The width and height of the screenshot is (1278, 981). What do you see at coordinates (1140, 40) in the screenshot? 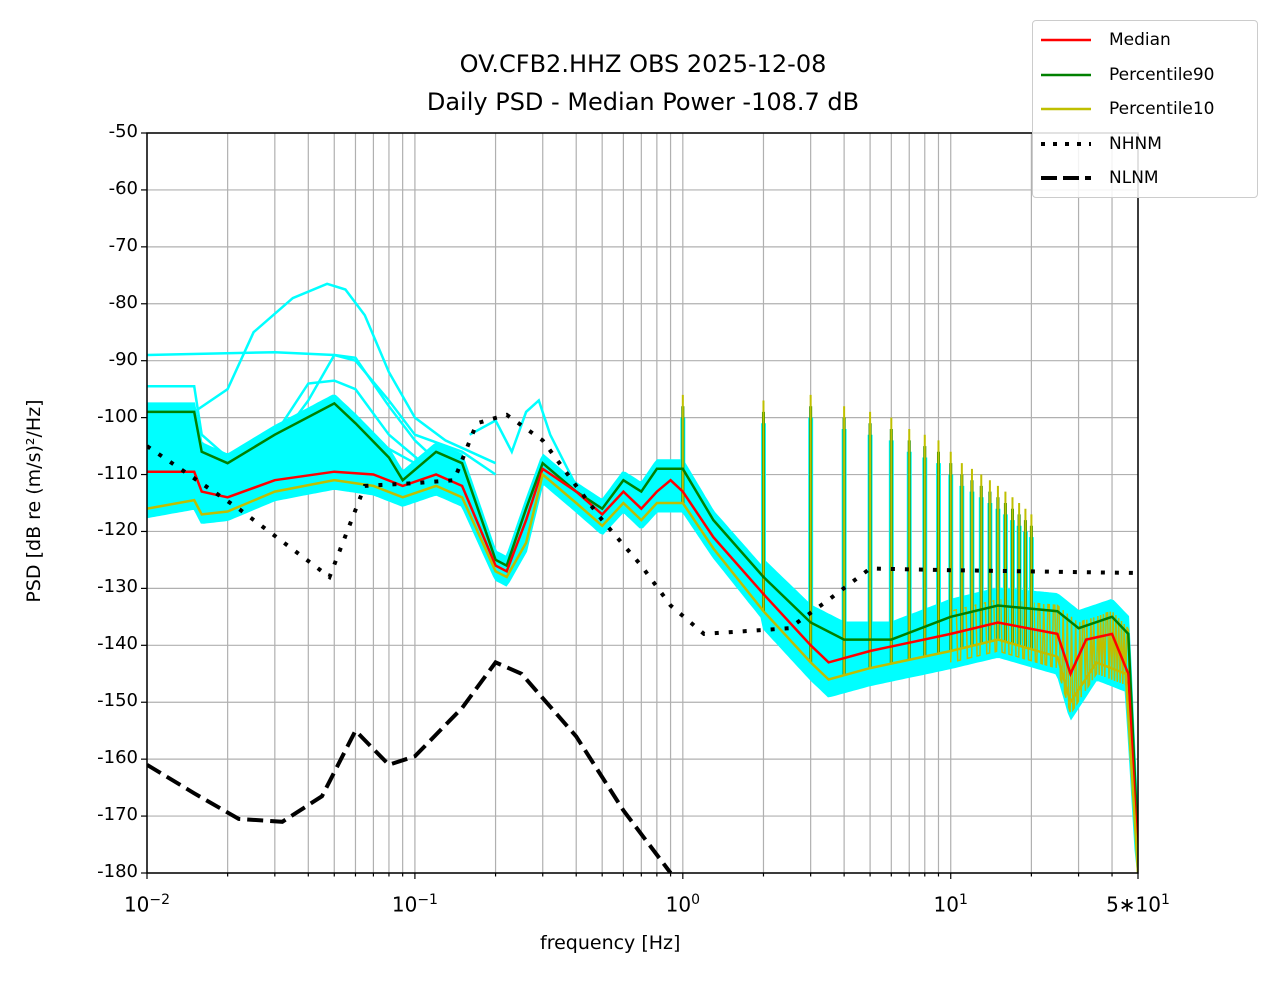
I see `legend-label: Median` at bounding box center [1140, 40].